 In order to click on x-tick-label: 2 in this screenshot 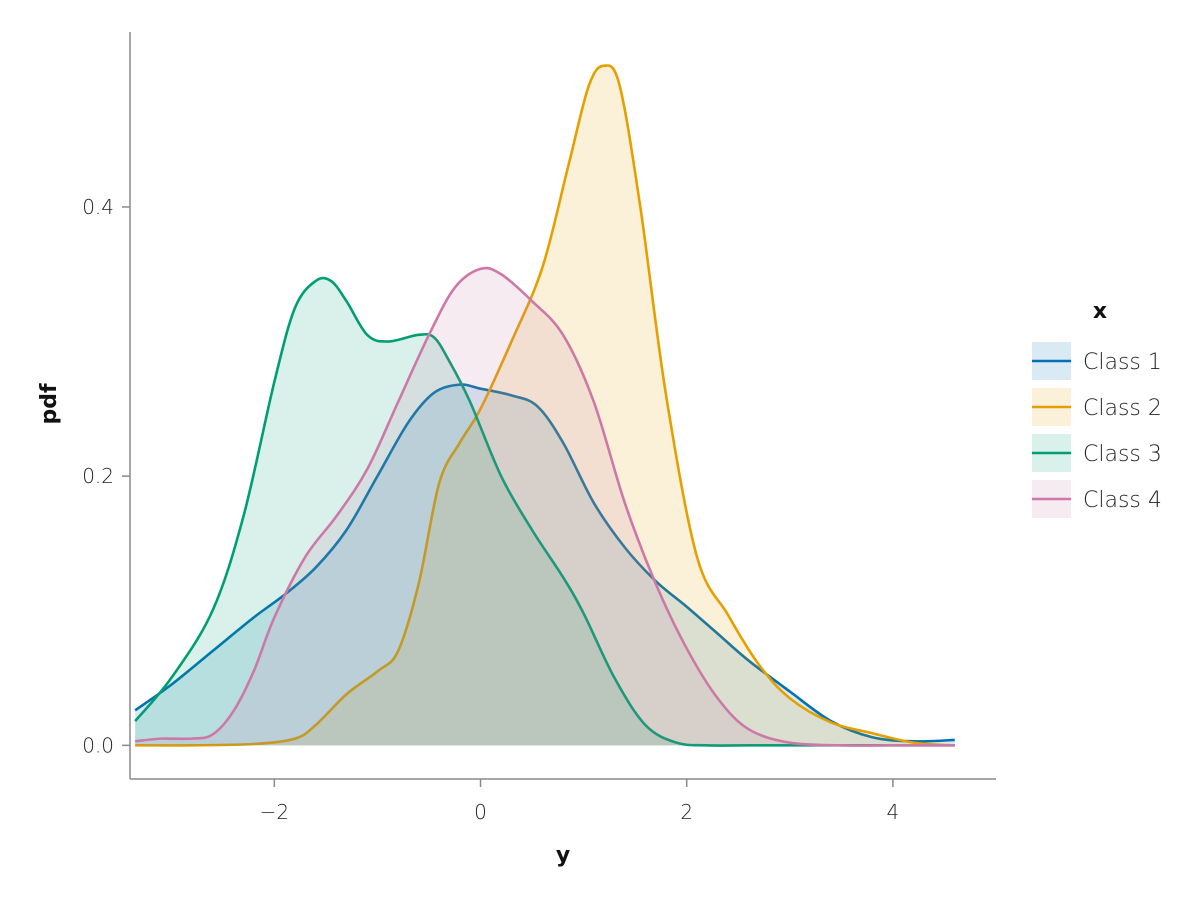, I will do `click(686, 812)`.